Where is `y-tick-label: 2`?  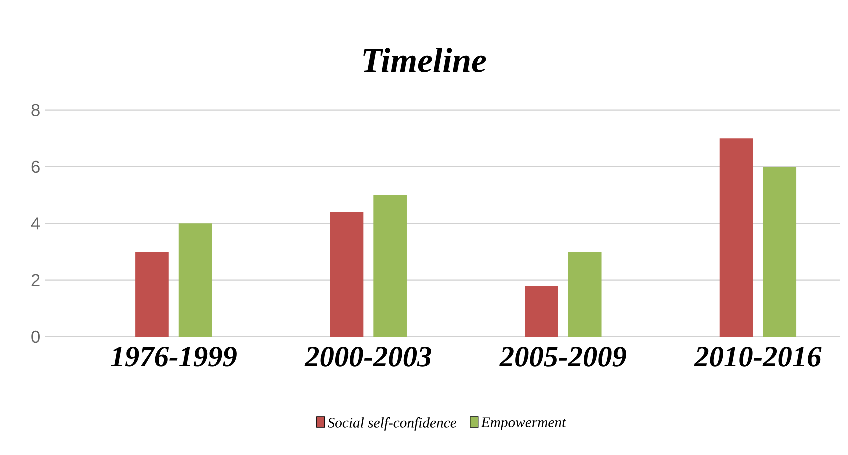
y-tick-label: 2 is located at coordinates (36, 280).